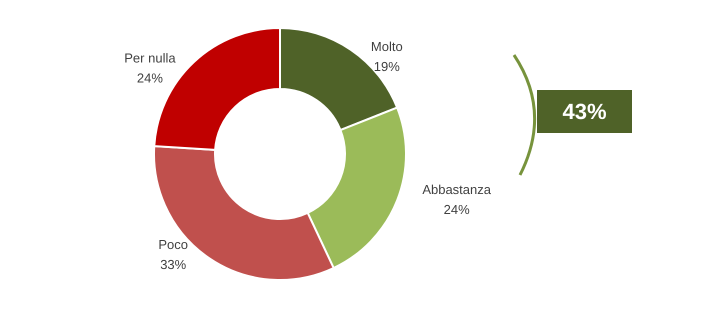 This screenshot has width=703, height=333. What do you see at coordinates (387, 66) in the screenshot?
I see `data-label: 19%` at bounding box center [387, 66].